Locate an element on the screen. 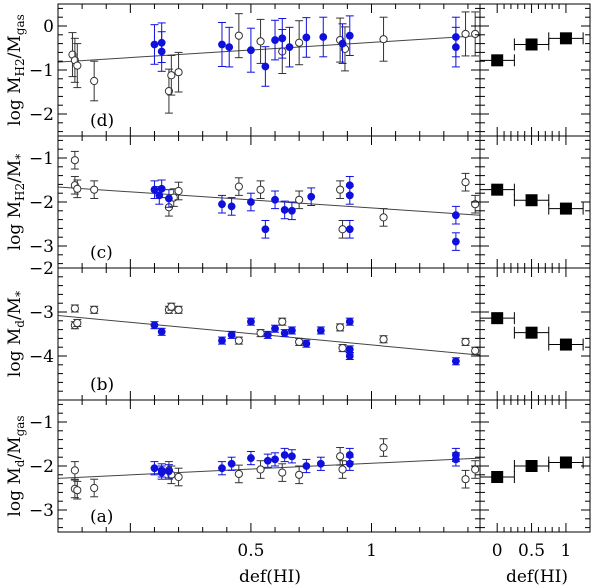 Image resolution: width=600 pixels, height=586 pixels. panel-tag: (d) is located at coordinates (102, 121).